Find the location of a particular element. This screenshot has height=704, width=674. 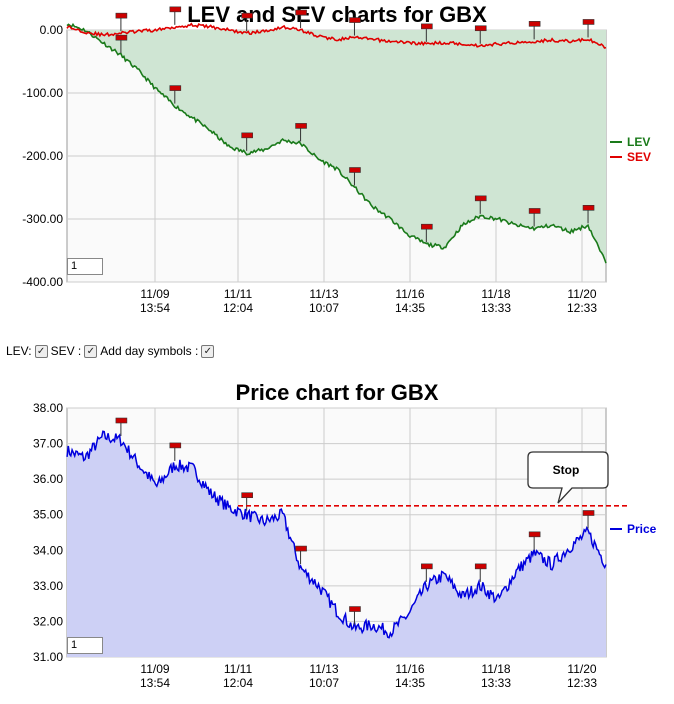

y-tick-label: -100.00 is located at coordinates (42, 93).